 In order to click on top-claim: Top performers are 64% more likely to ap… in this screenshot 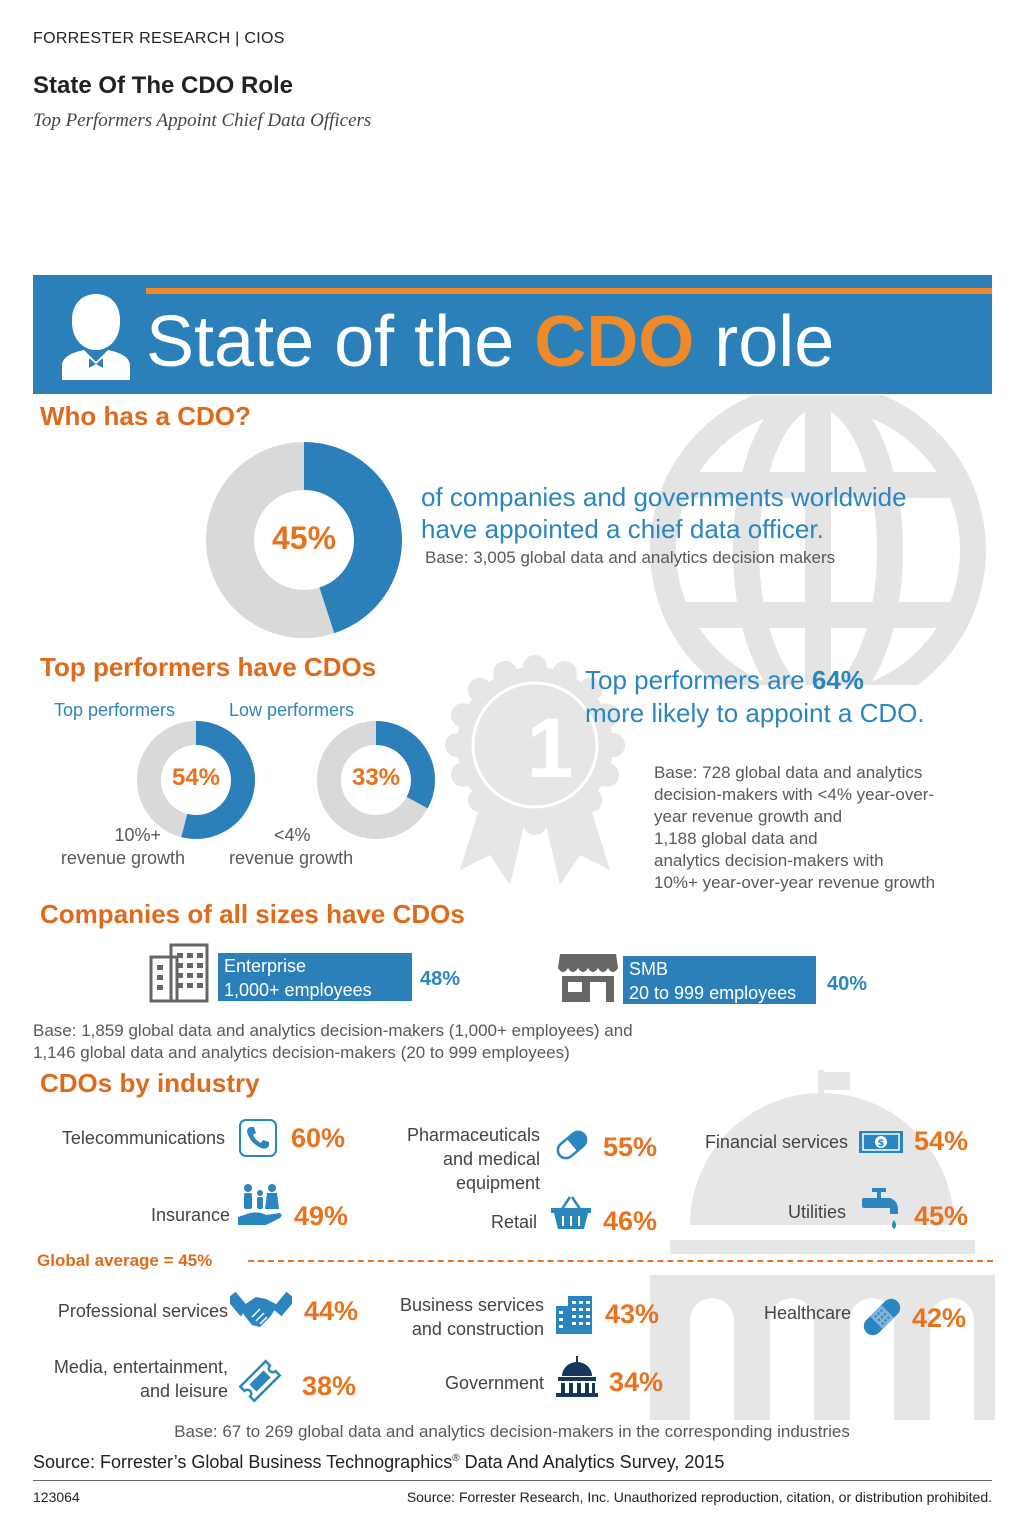, I will do `click(755, 697)`.